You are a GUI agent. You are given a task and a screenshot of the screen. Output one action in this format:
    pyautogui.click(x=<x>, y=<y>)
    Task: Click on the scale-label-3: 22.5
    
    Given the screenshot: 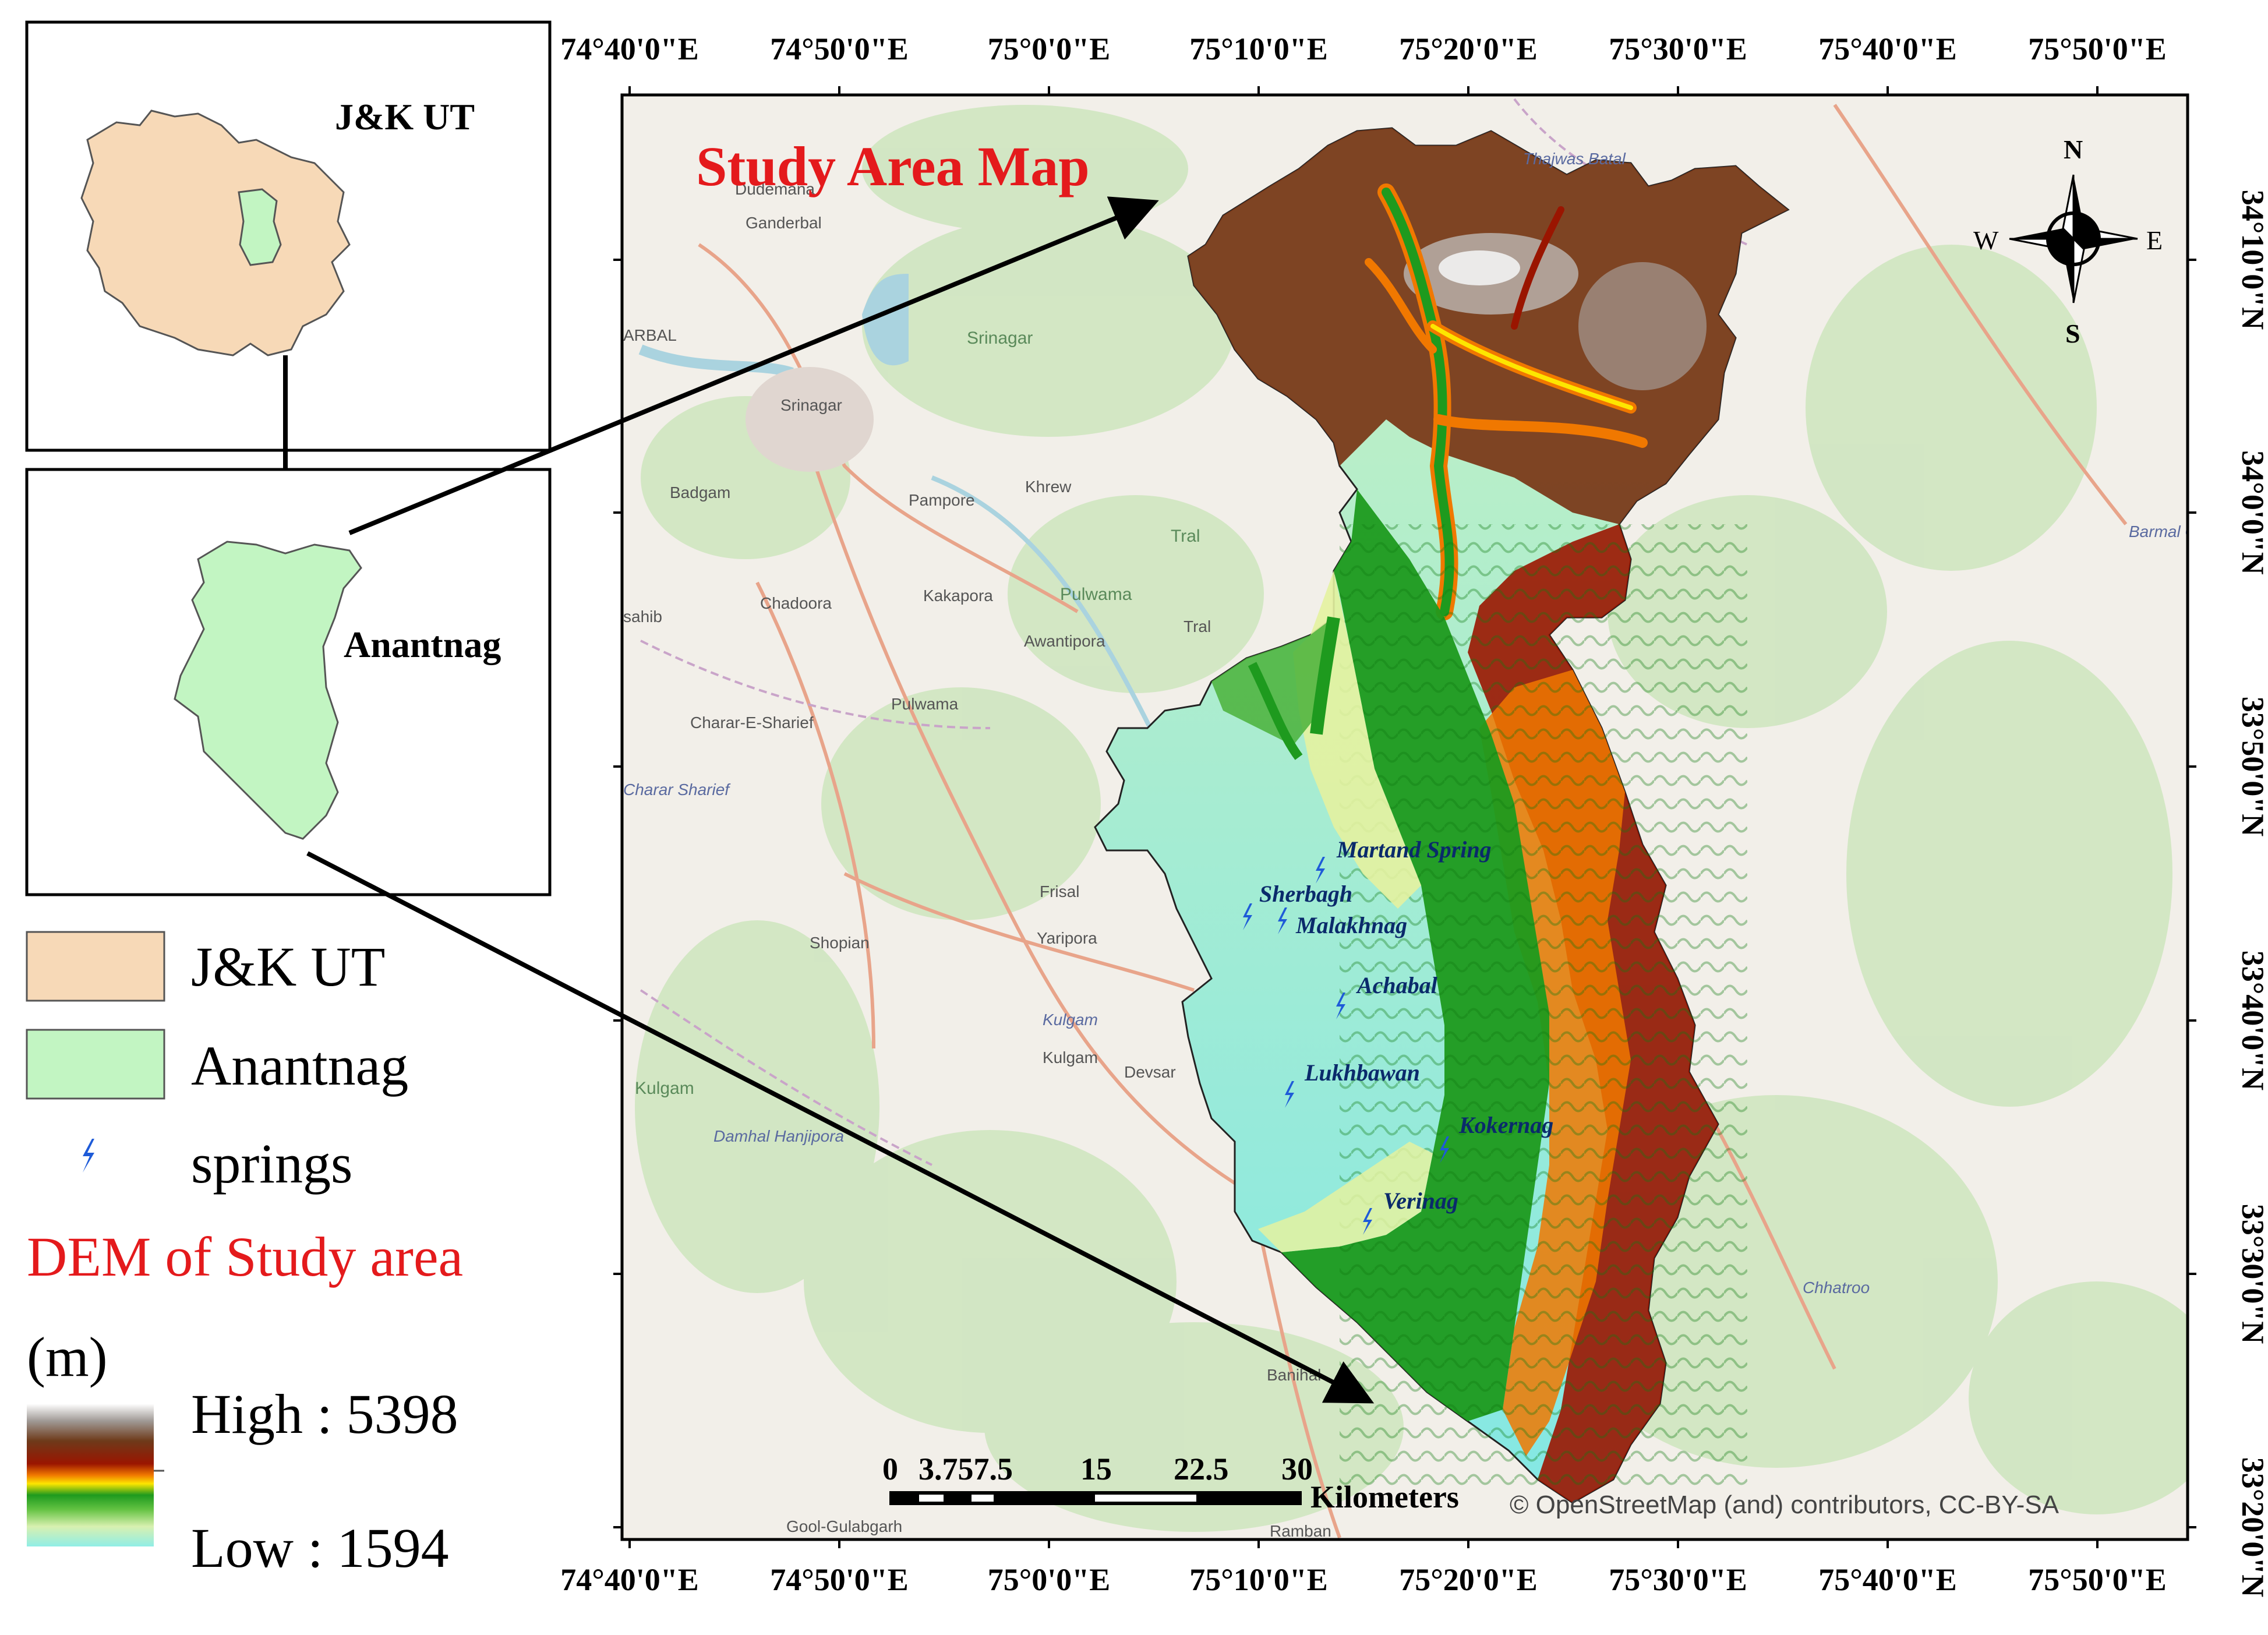 What is the action you would take?
    pyautogui.click(x=1202, y=1469)
    